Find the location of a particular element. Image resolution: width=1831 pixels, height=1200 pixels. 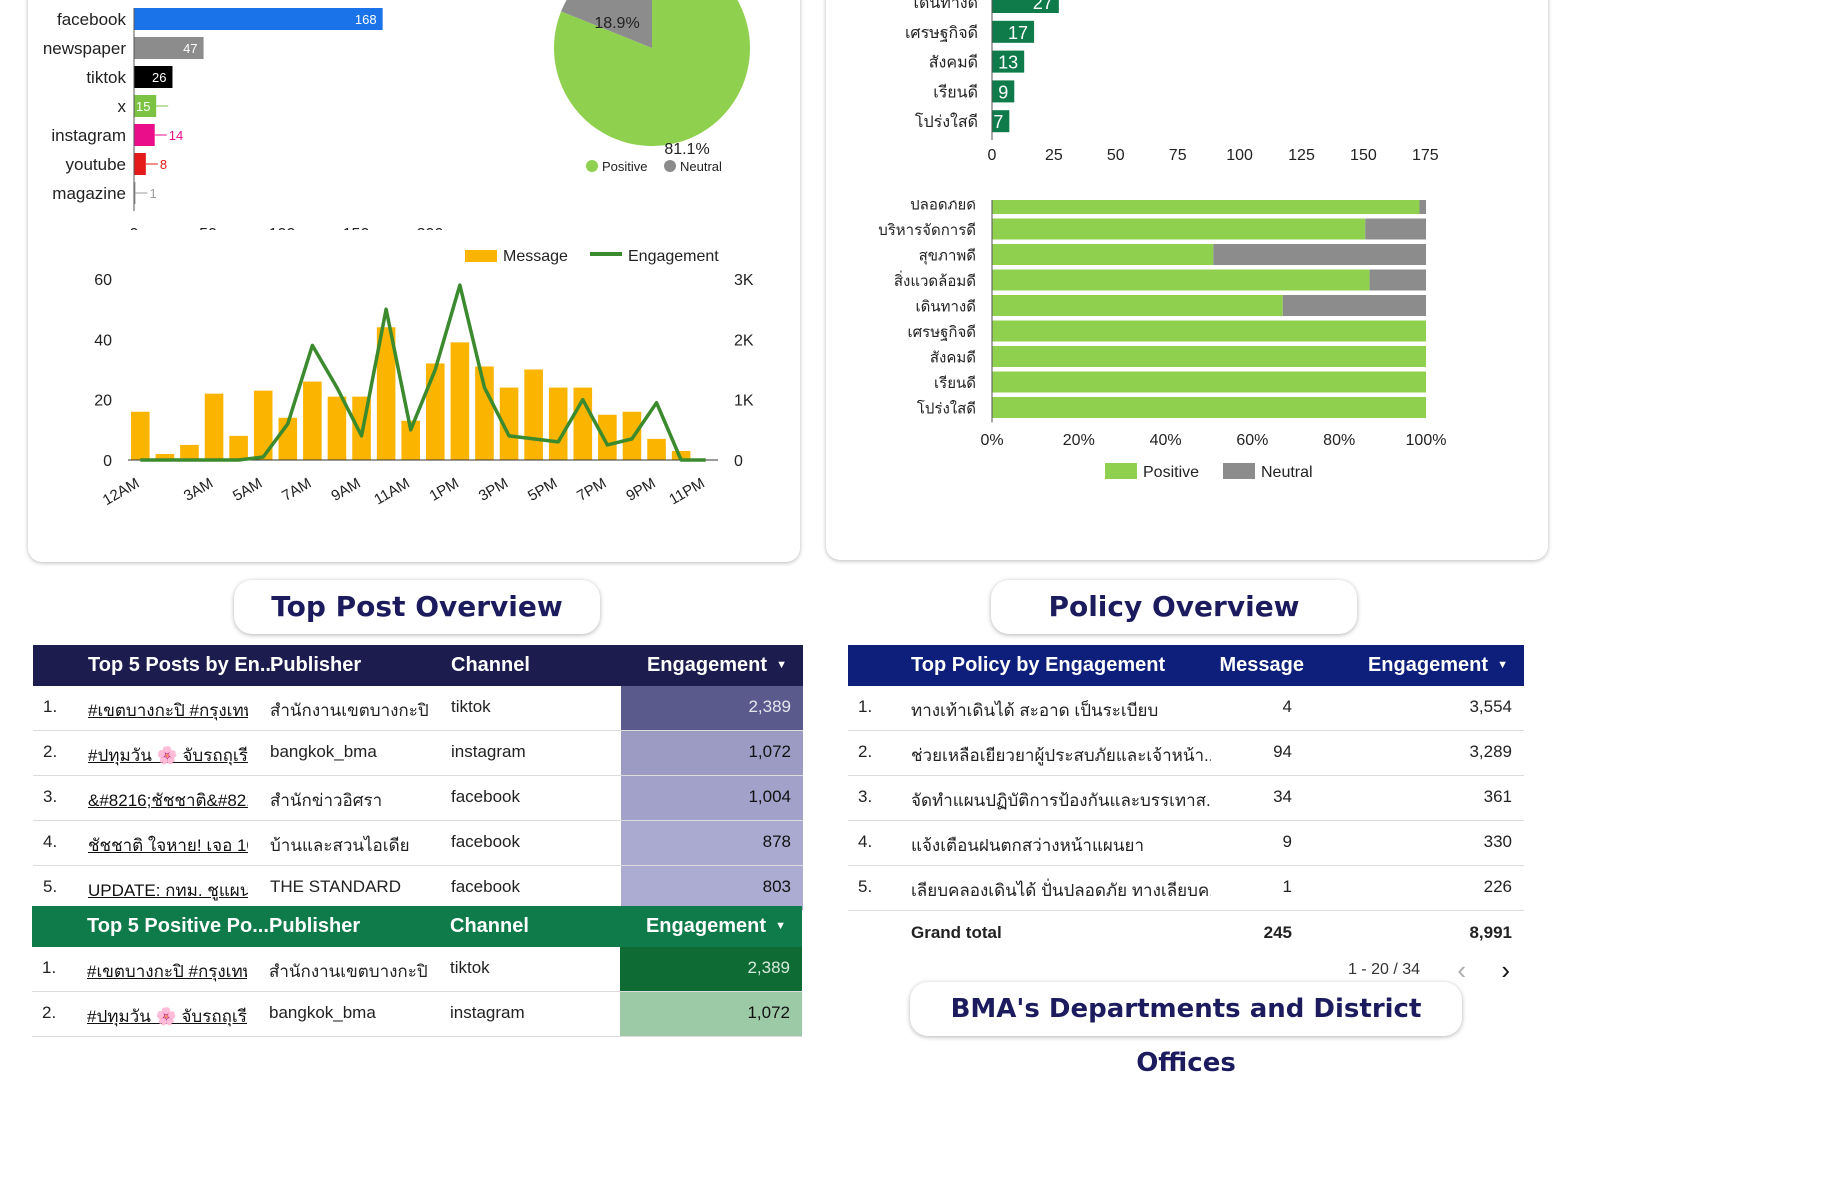

y-tick-label-right: 3K is located at coordinates (744, 280).